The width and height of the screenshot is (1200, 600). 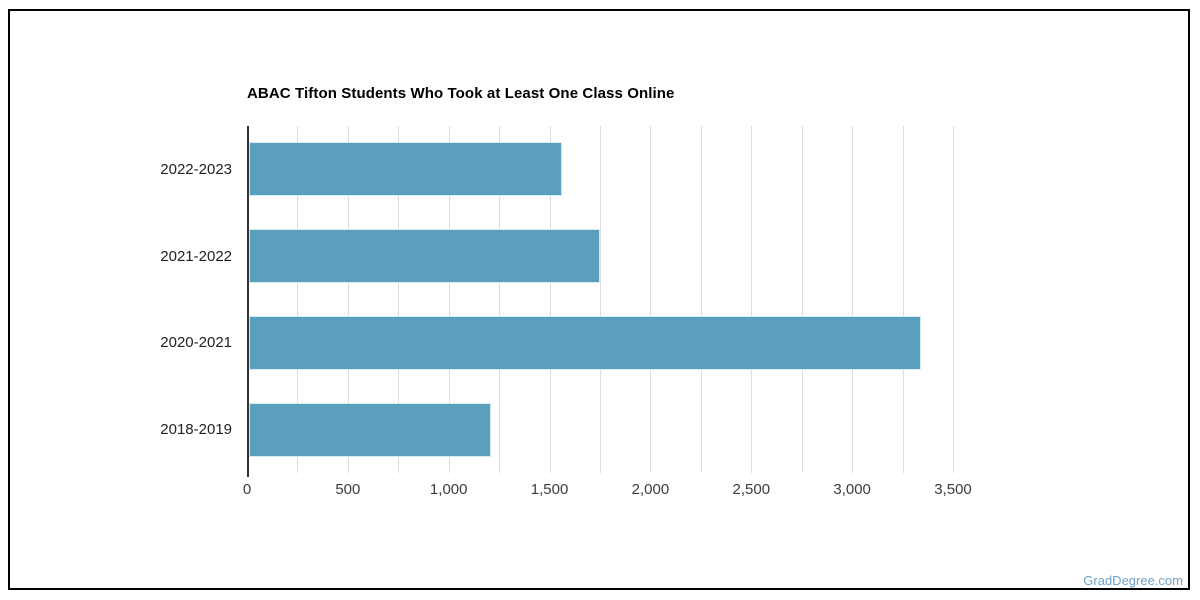 I want to click on x-axis-tick-label-1,500: 1,500, so click(x=549, y=489).